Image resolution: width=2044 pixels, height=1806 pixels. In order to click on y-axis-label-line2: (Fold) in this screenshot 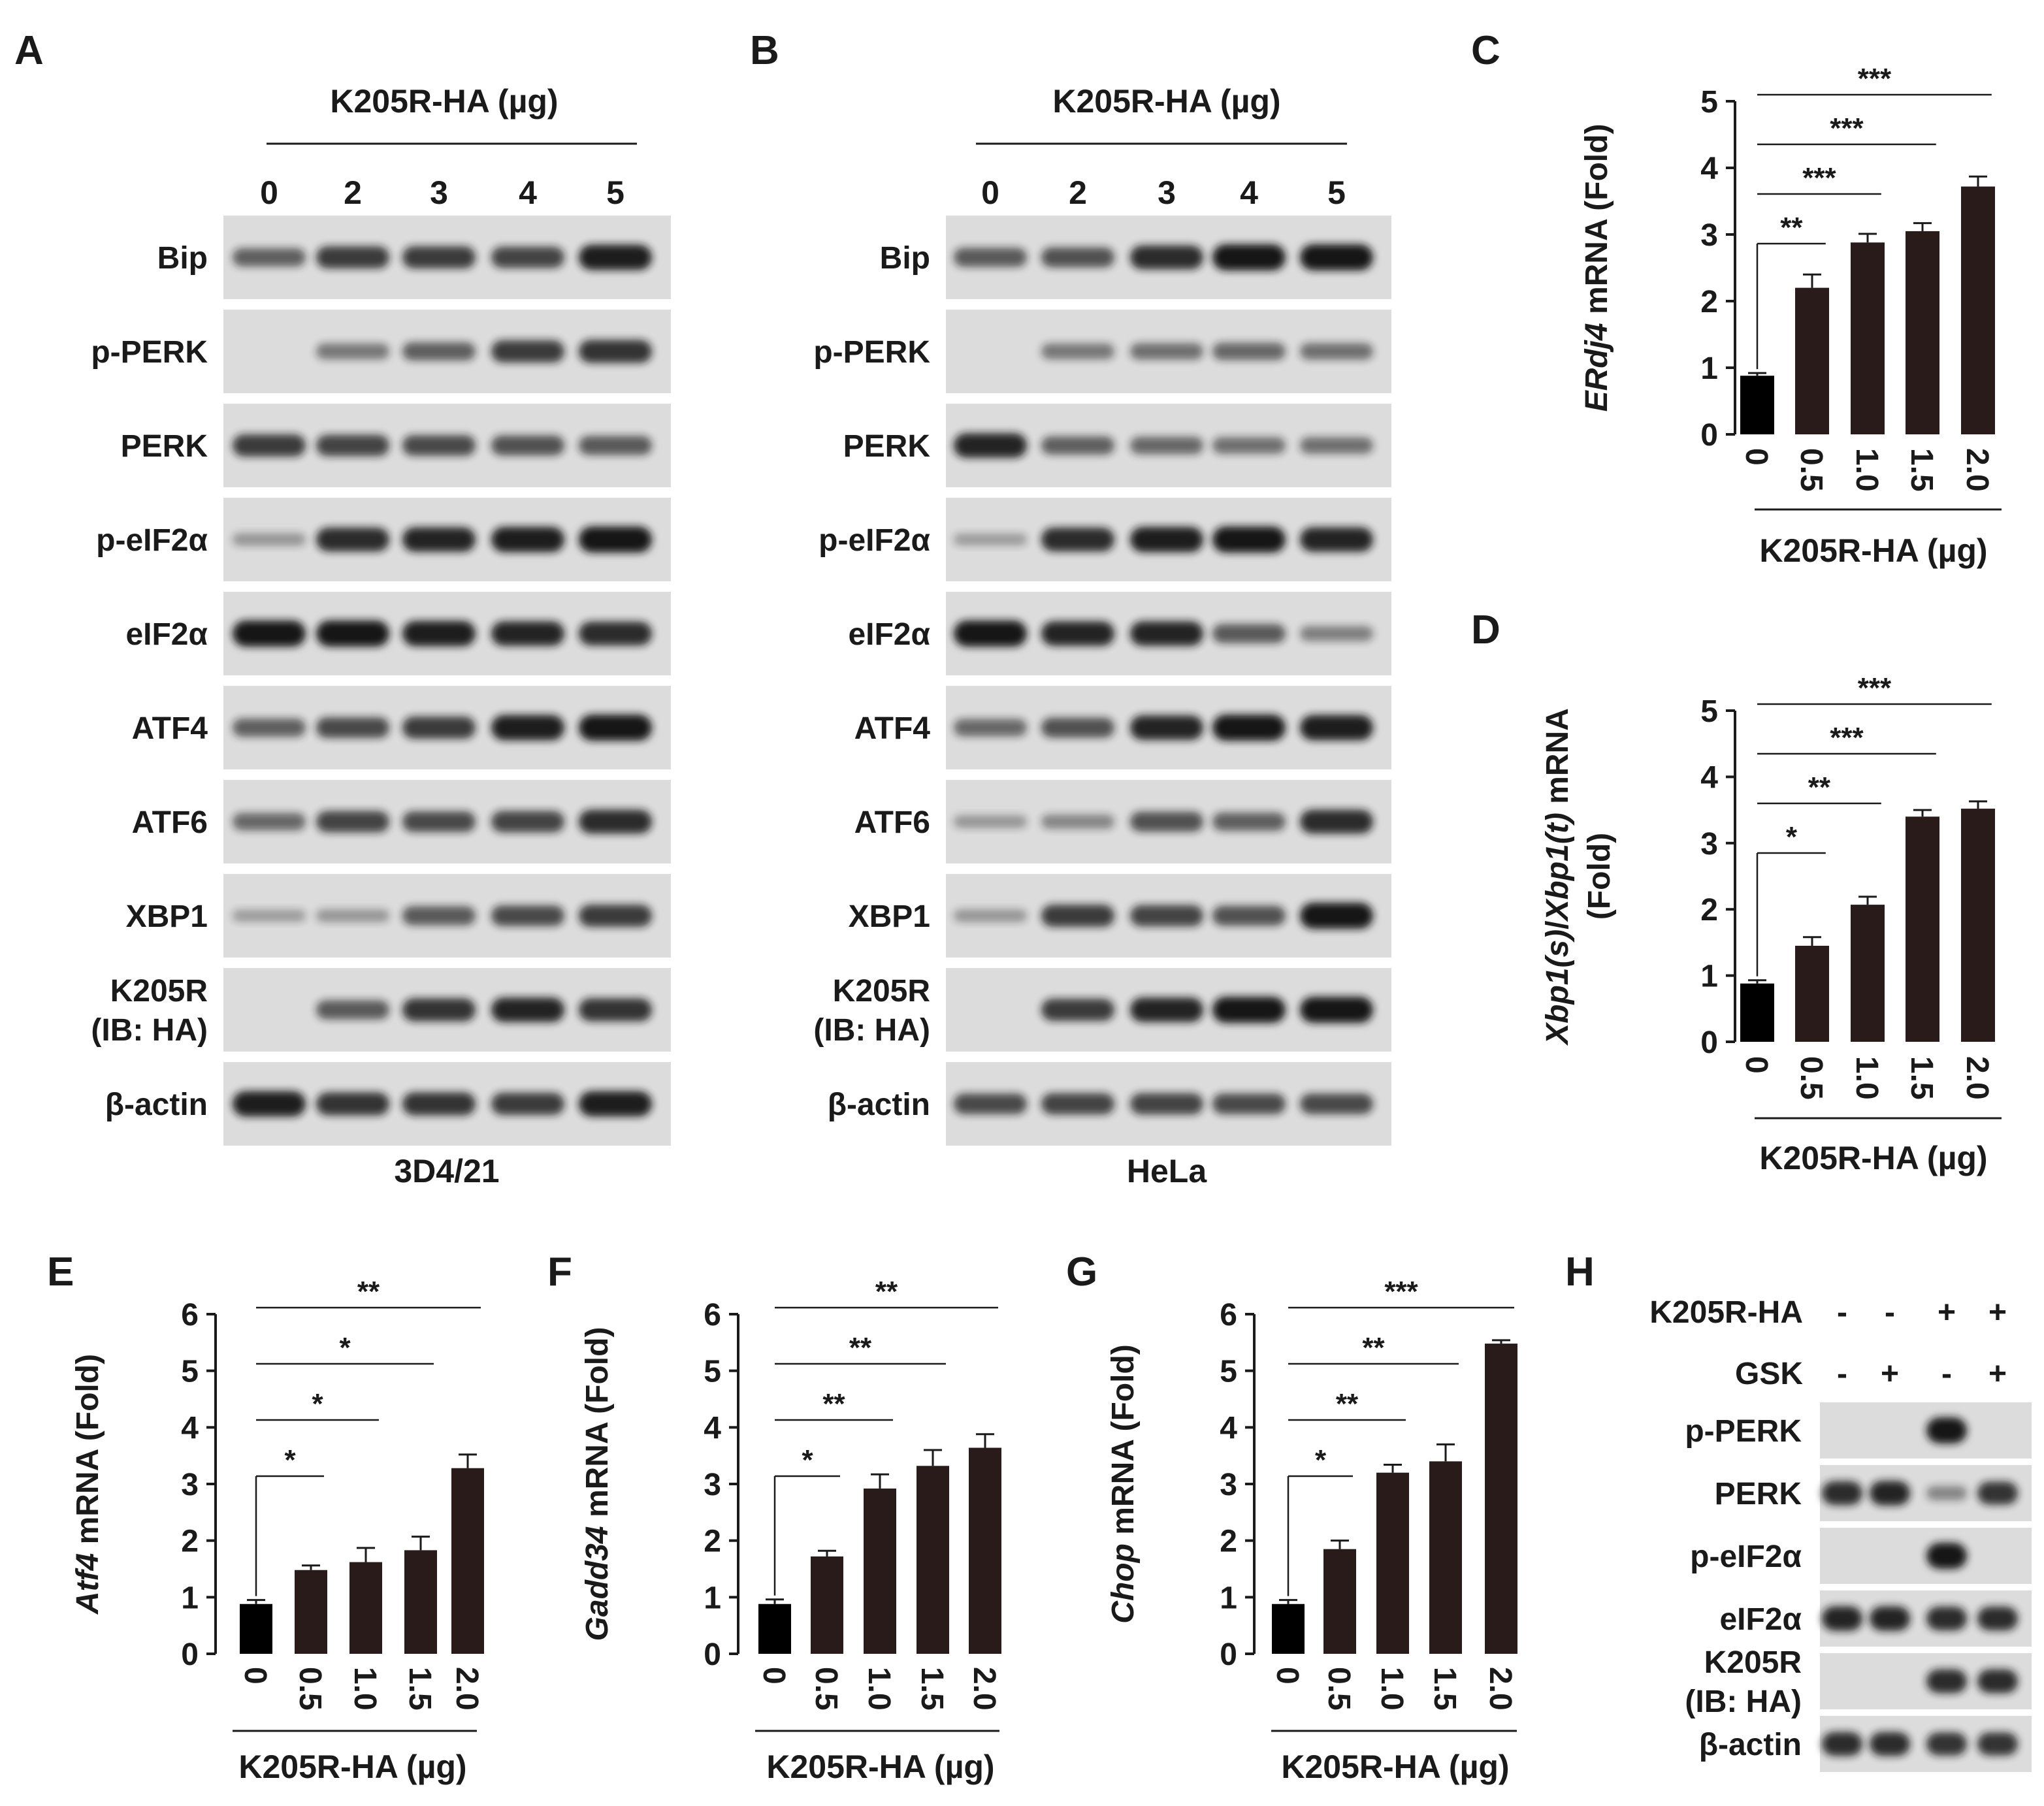, I will do `click(1599, 876)`.